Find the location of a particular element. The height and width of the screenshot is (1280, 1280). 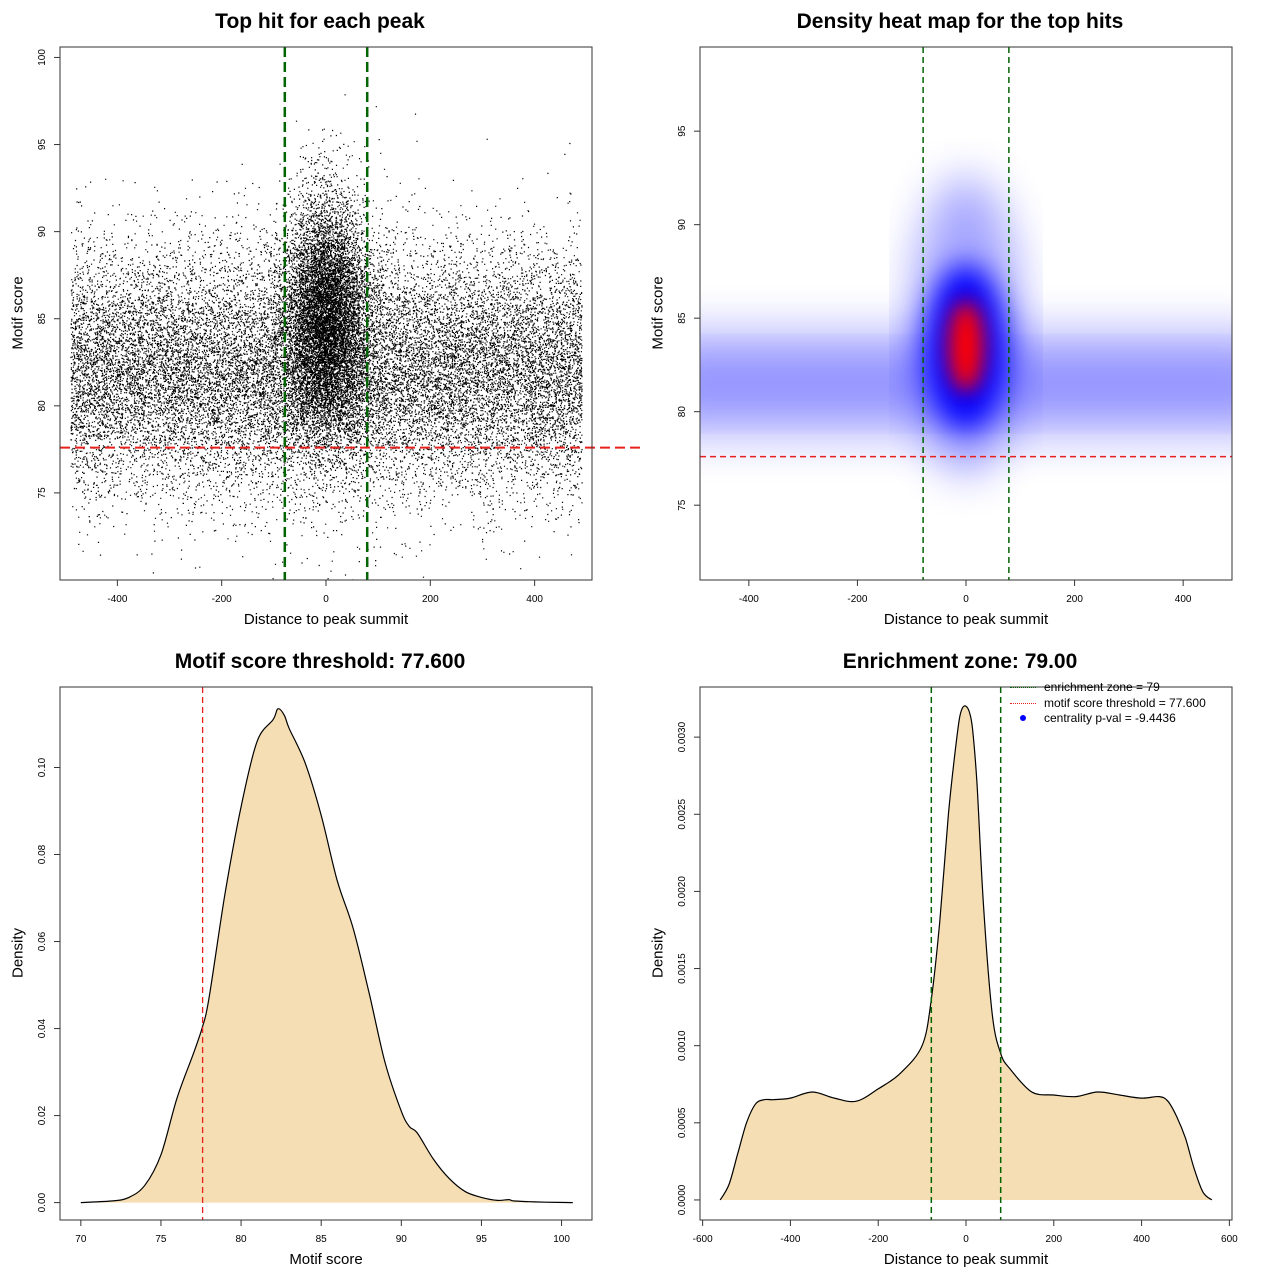

legend-item-threshold: motif score threshold = 77.600 is located at coordinates (1108, 704).